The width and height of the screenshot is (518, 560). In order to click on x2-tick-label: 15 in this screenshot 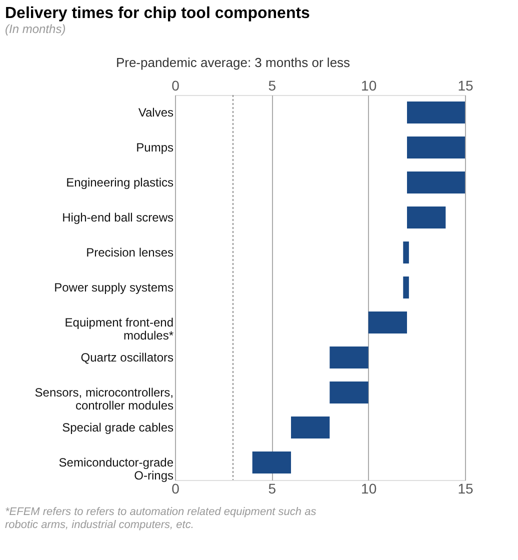, I will do `click(466, 86)`.